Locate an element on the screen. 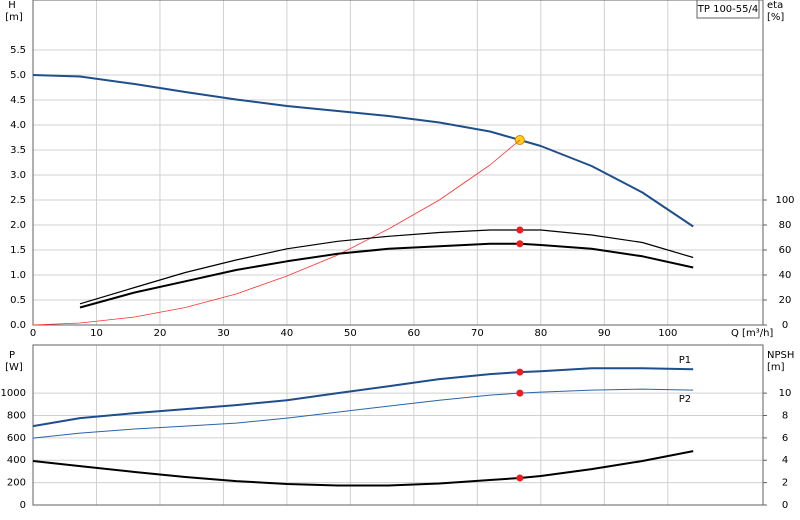 The height and width of the screenshot is (520, 800). y-tick-label: 0.5 is located at coordinates (18, 300).